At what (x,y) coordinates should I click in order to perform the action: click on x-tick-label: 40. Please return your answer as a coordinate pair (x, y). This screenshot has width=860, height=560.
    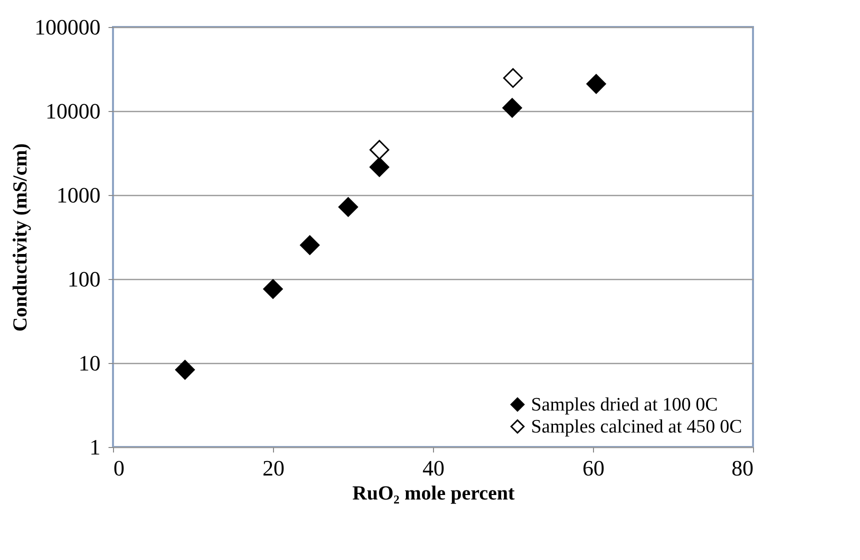
    Looking at the image, I should click on (433, 468).